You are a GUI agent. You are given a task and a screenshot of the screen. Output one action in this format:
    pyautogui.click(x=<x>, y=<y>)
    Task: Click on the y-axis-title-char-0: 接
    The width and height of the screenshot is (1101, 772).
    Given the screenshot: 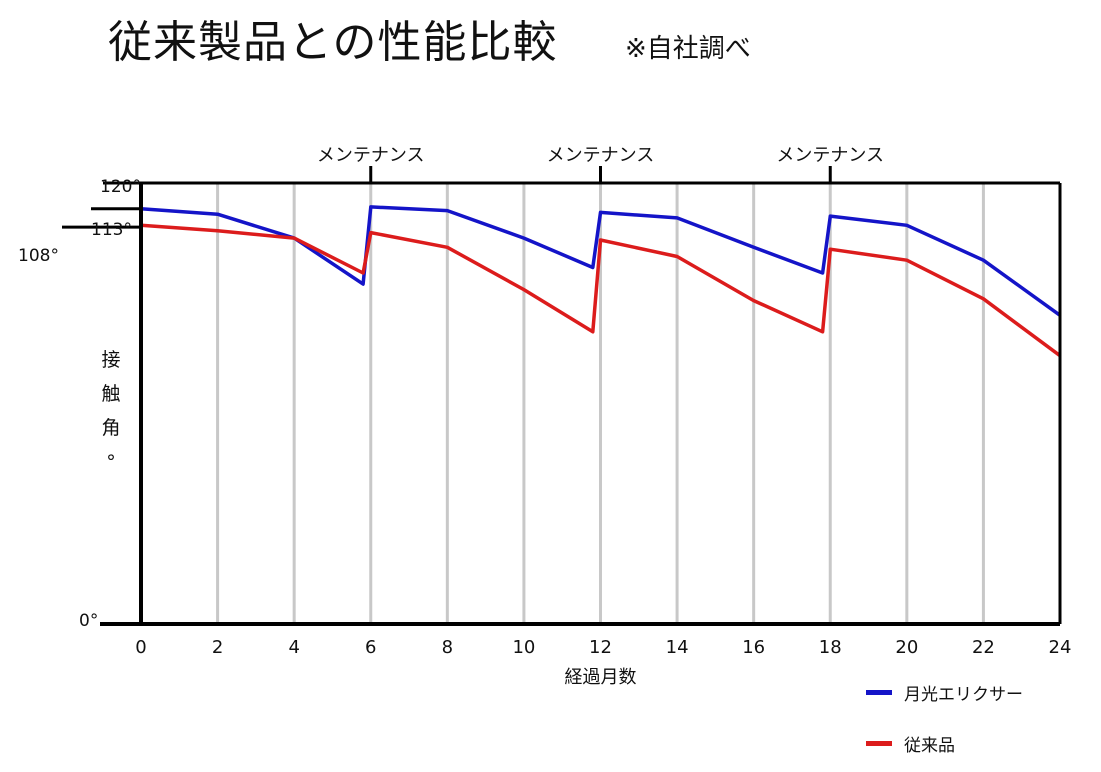 What is the action you would take?
    pyautogui.click(x=110, y=360)
    